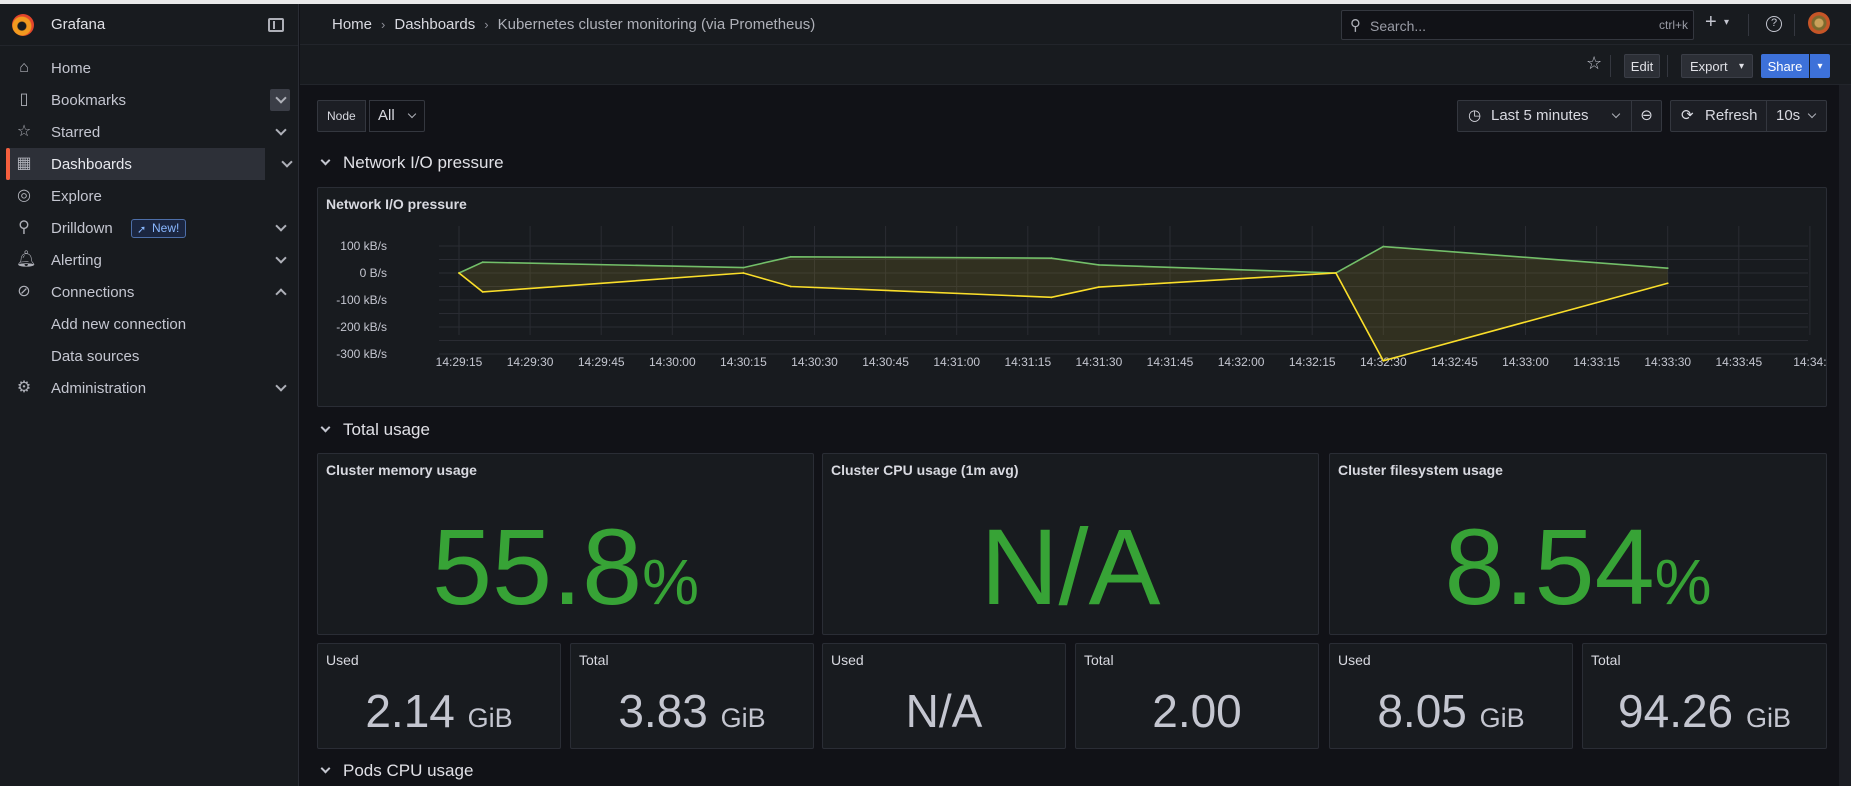 The image size is (1851, 786). I want to click on stat-number: 2.14, so click(410, 711).